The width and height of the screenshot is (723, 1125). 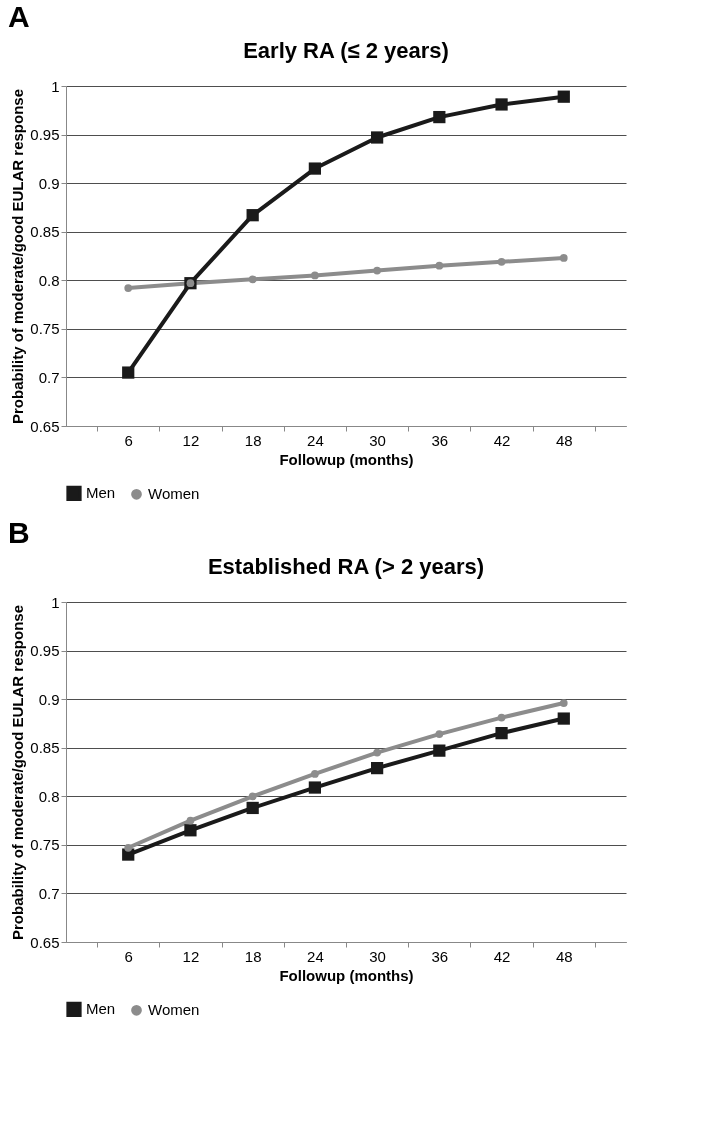 I want to click on text: A, so click(x=19, y=17).